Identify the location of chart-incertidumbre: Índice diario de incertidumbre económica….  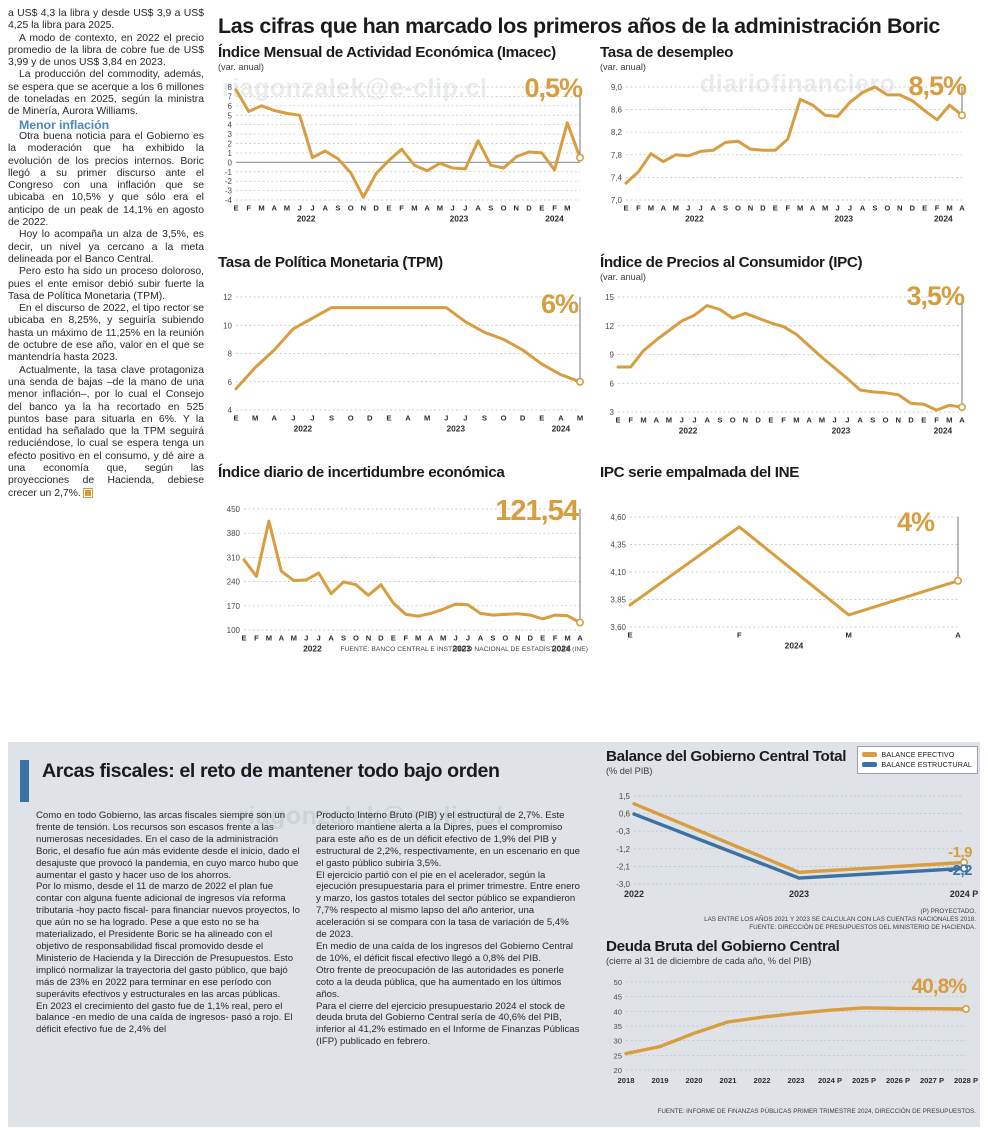
(403, 560).